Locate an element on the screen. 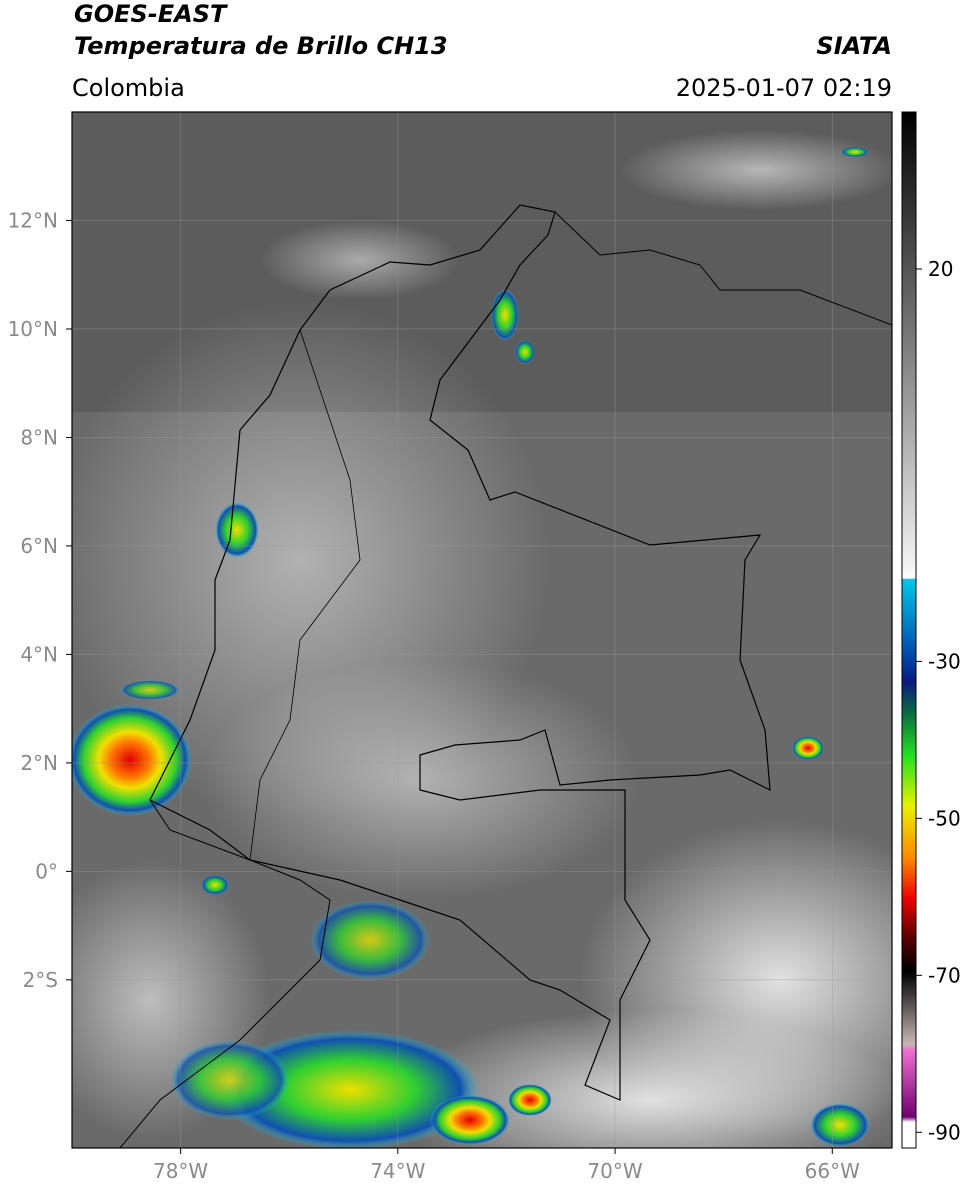  y-tick-label: 0° is located at coordinates (46, 871).